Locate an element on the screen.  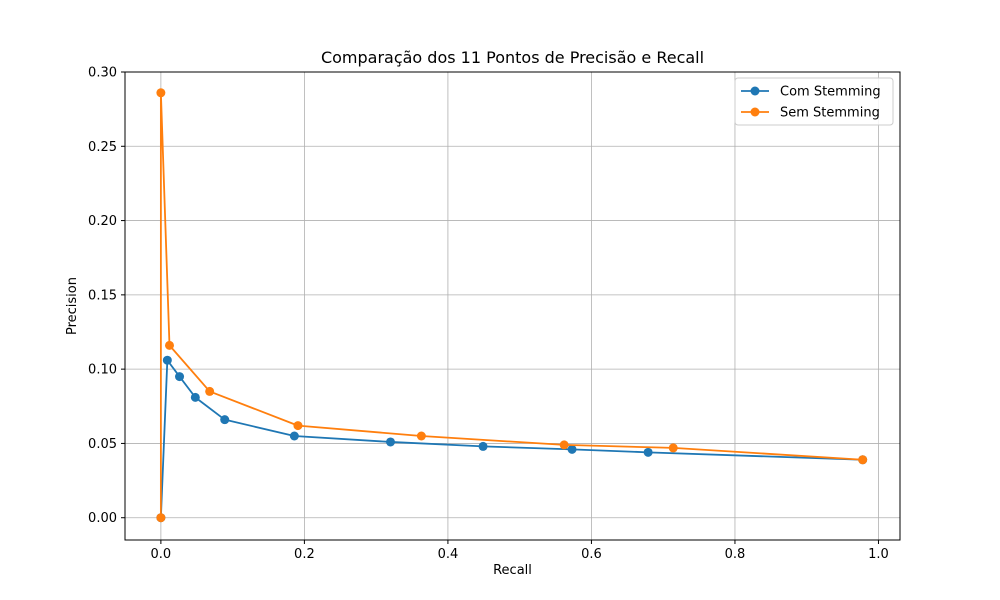
legend-box is located at coordinates (814, 101).